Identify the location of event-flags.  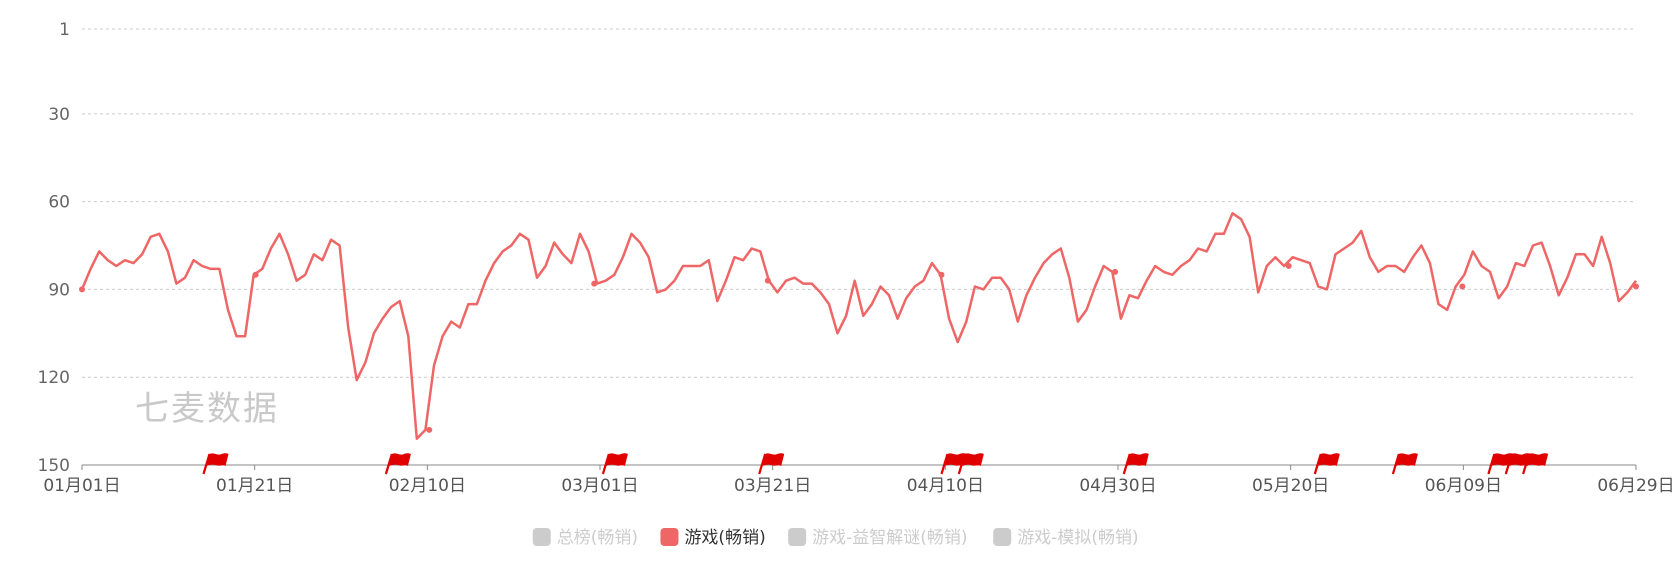
(875, 464).